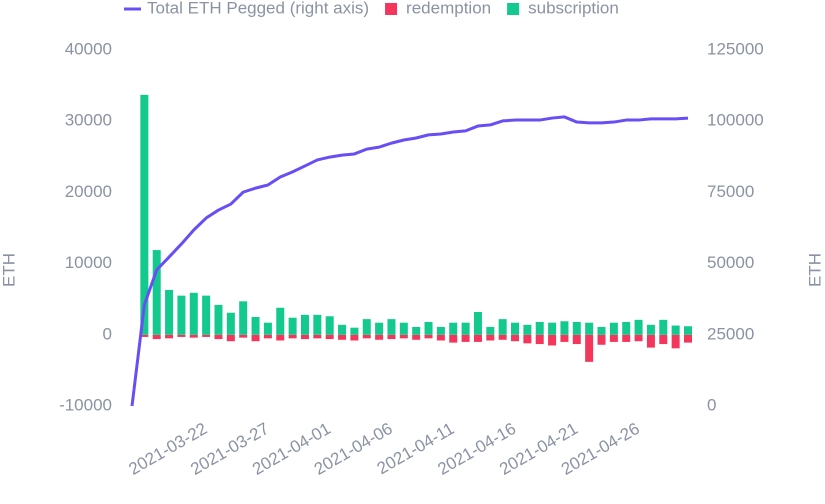 Image resolution: width=825 pixels, height=504 pixels. Describe the element at coordinates (88, 120) in the screenshot. I see `y-tick-label: 30000` at that location.